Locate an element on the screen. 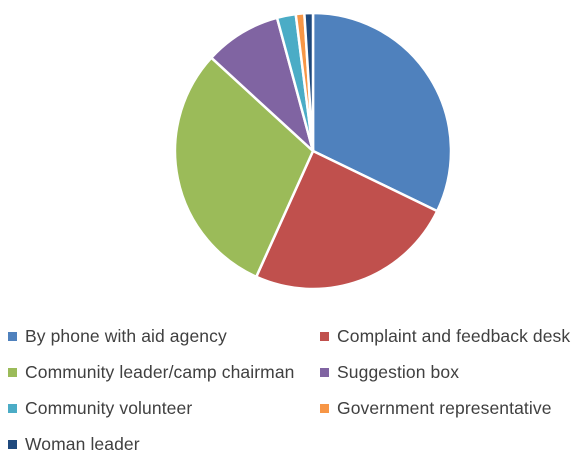 This screenshot has width=584, height=462. legend-item: Community leader/camp chairman is located at coordinates (164, 372).